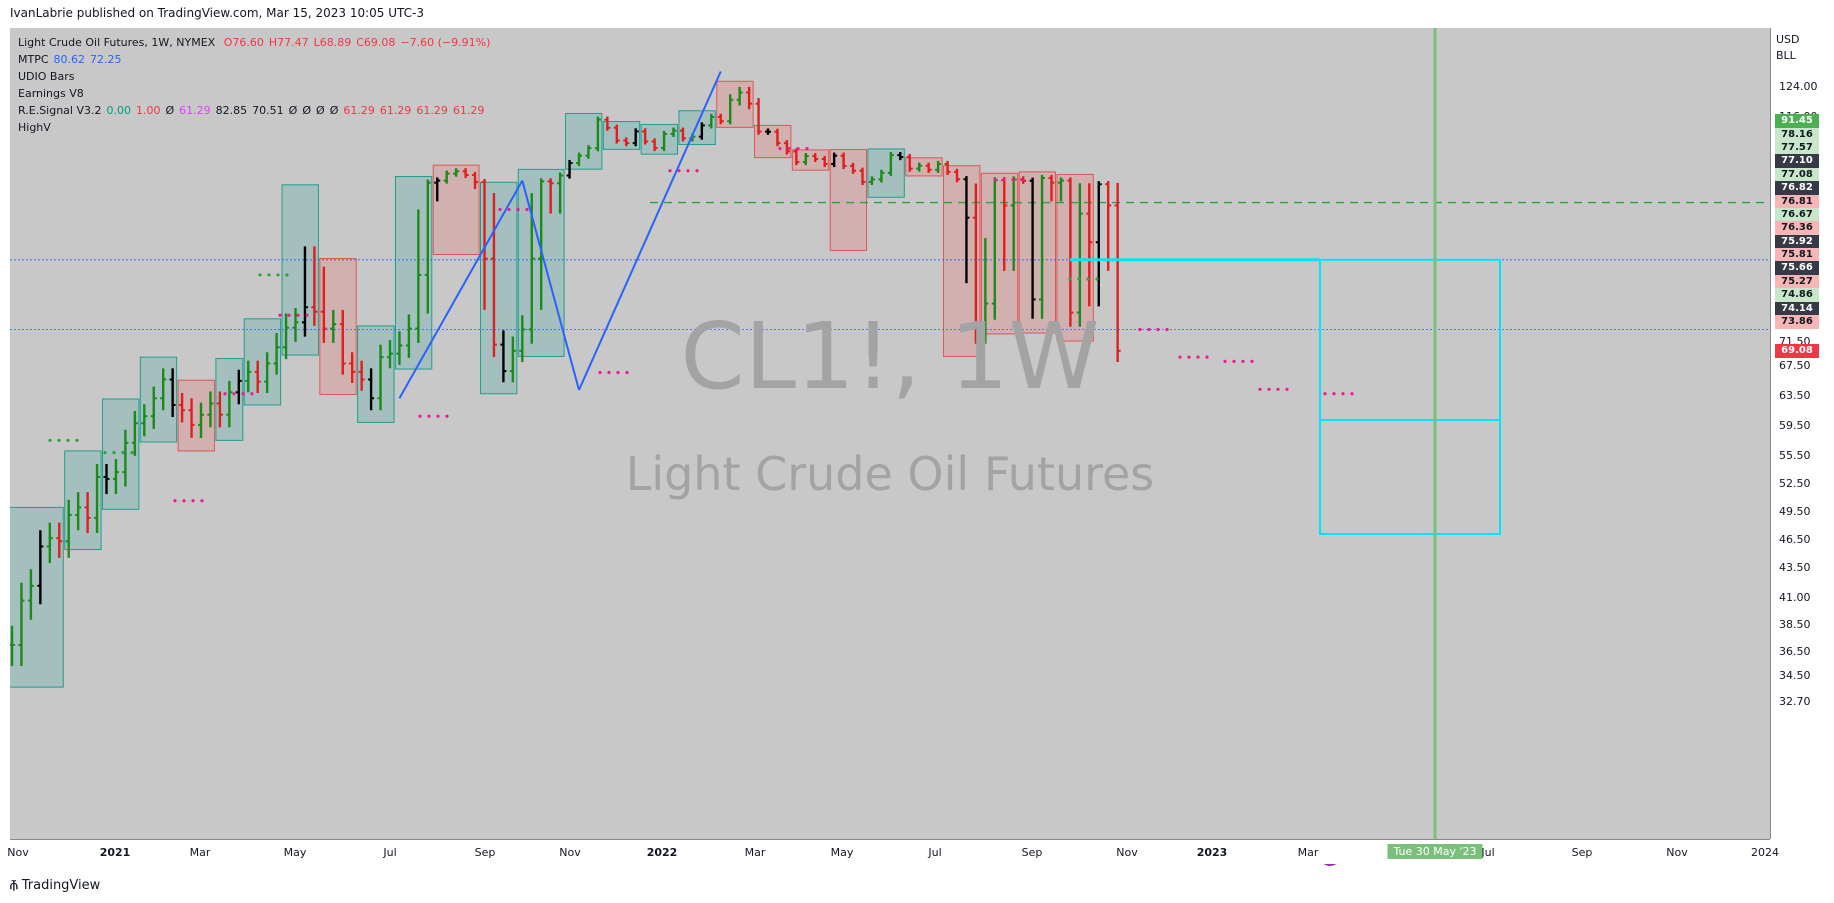 The width and height of the screenshot is (1834, 903). What do you see at coordinates (332, 42) in the screenshot?
I see `ohlc-value: L68.89` at bounding box center [332, 42].